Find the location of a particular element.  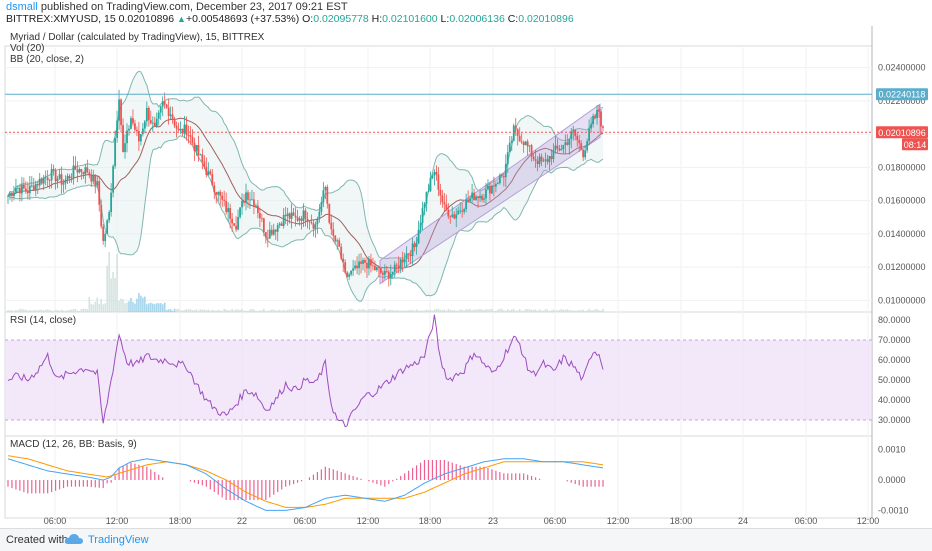

rsi-band is located at coordinates (438, 380).